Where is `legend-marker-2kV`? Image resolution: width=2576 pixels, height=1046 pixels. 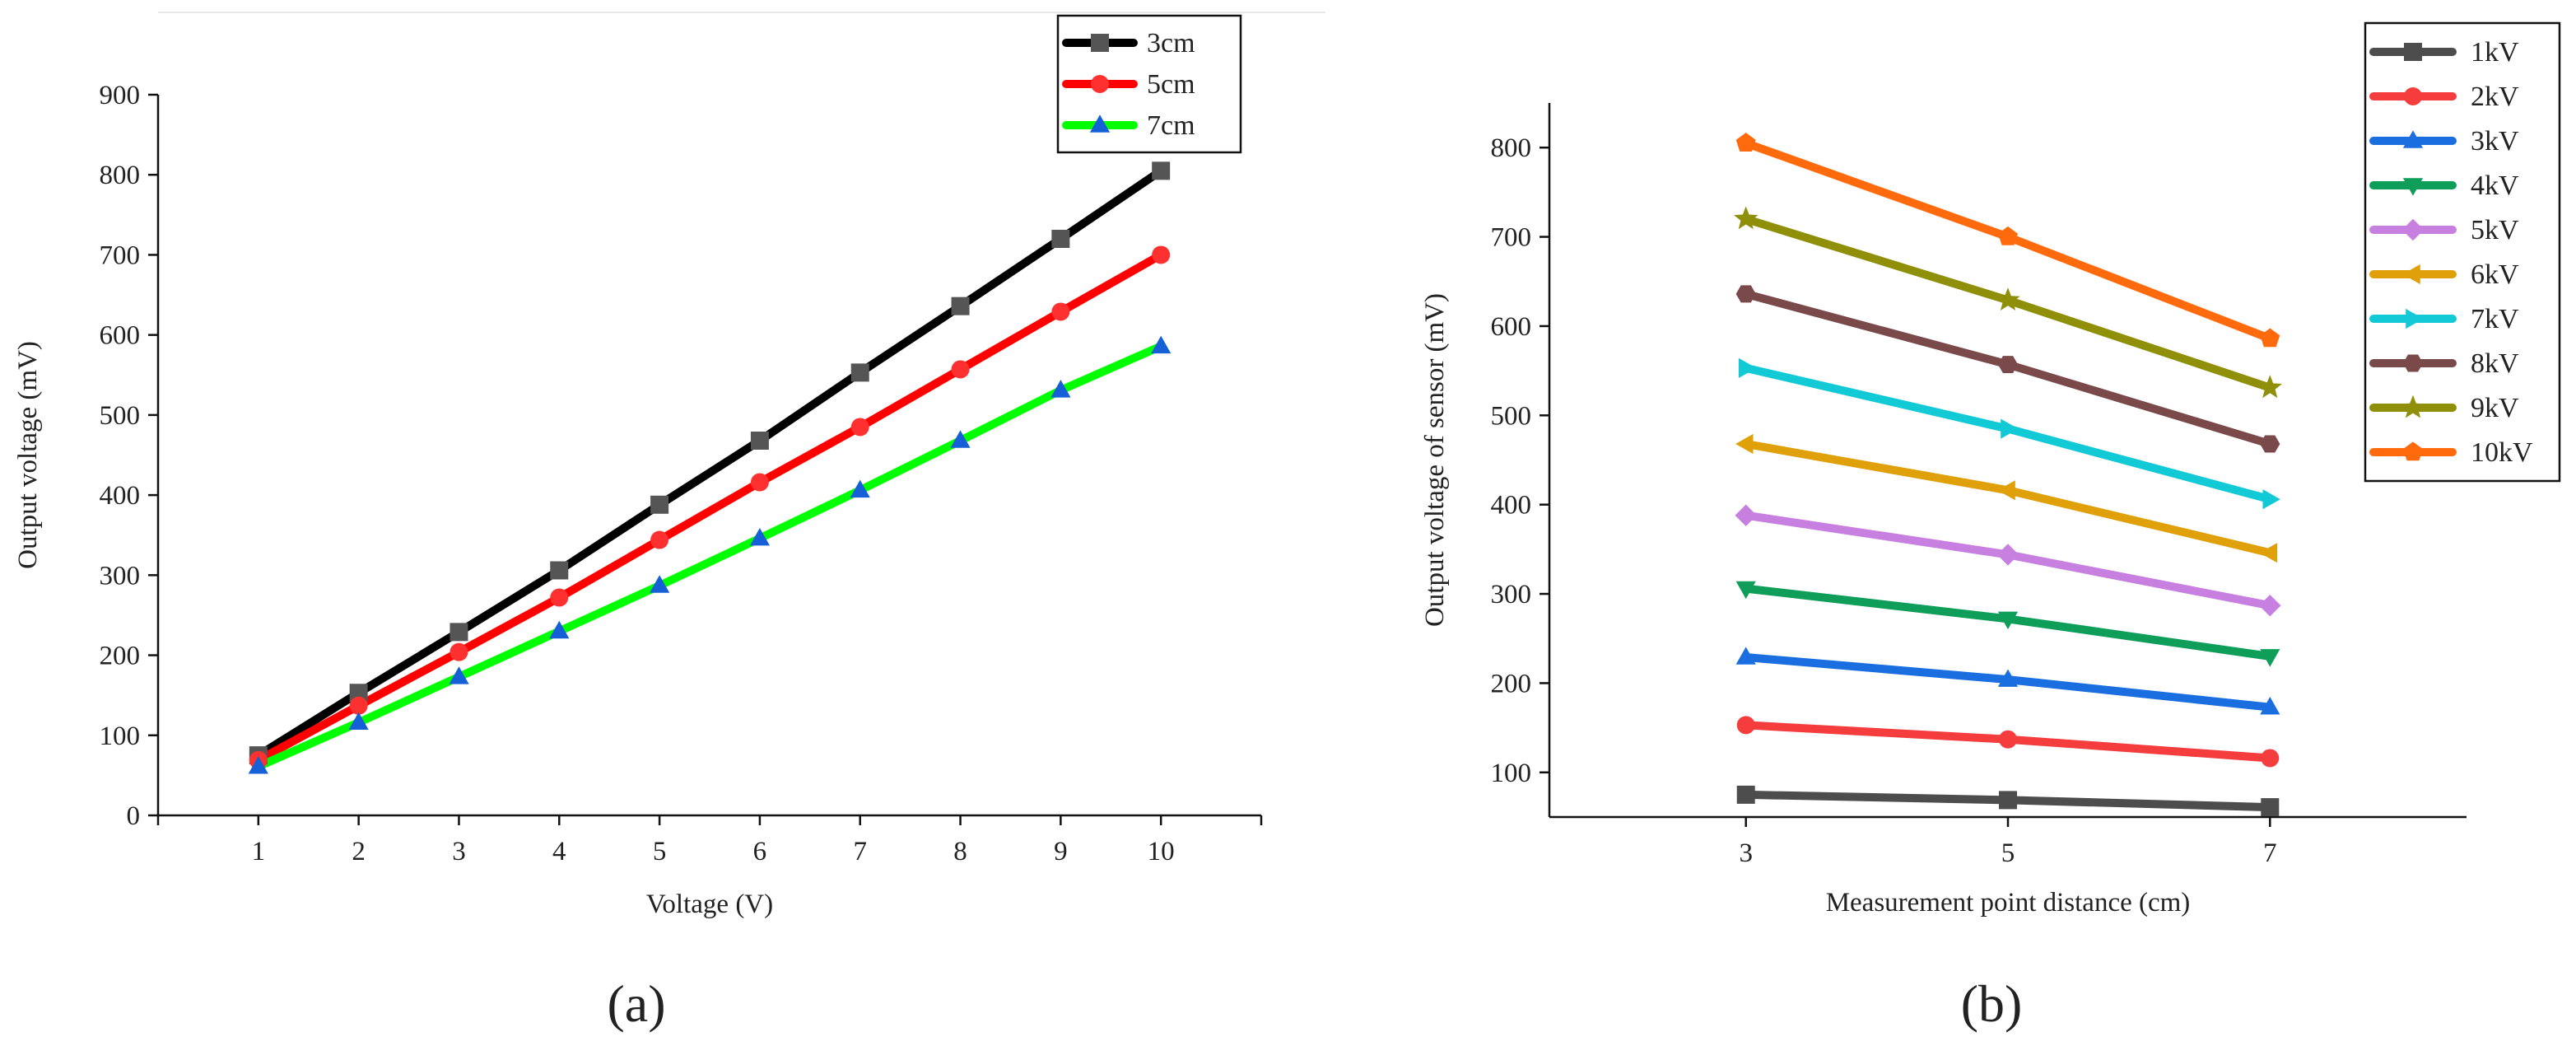
legend-marker-2kV is located at coordinates (2413, 96).